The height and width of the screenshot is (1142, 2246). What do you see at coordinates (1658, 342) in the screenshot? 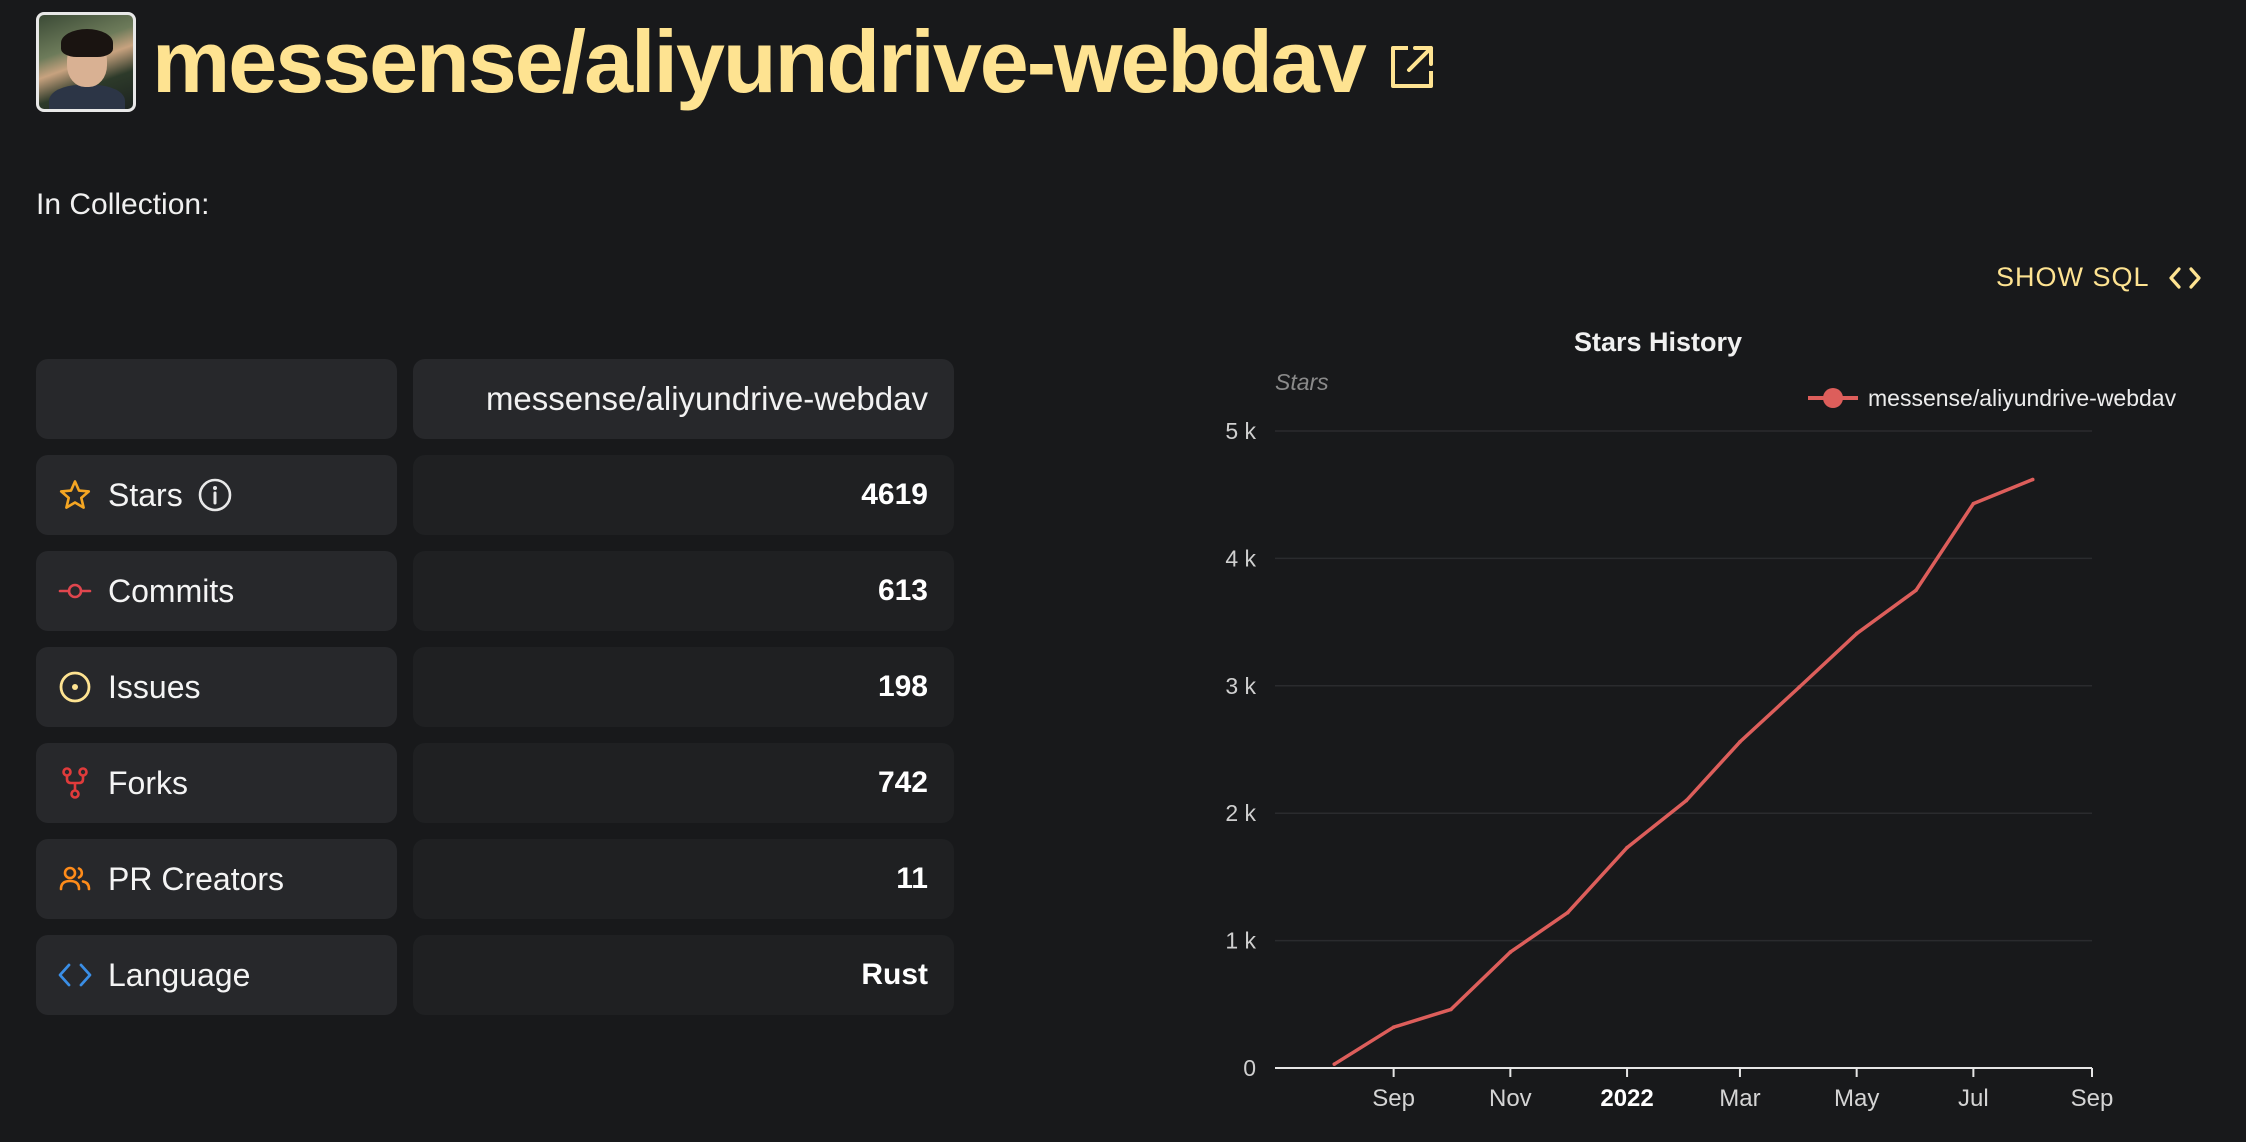
I see `chart-title: Stars History` at bounding box center [1658, 342].